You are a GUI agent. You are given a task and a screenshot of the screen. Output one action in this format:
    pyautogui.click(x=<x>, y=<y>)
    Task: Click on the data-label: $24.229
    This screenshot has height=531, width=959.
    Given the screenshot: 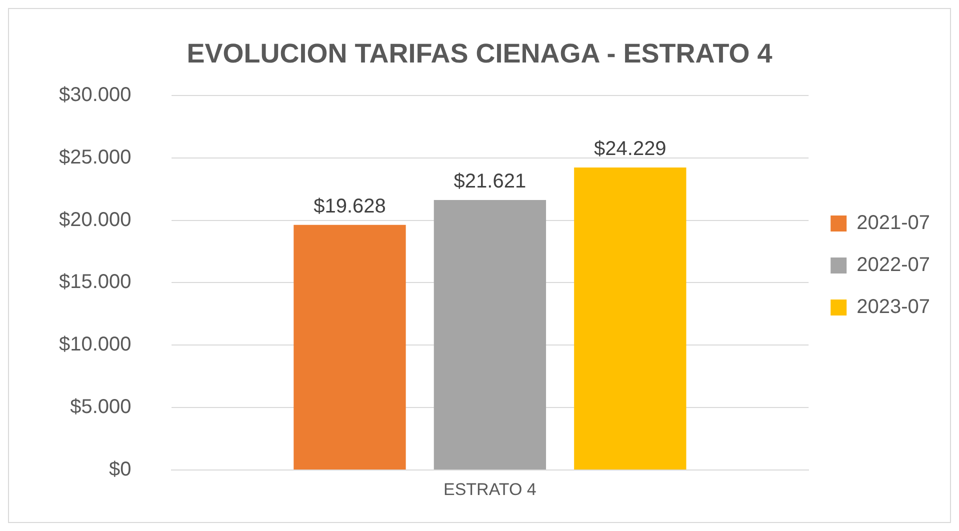 What is the action you would take?
    pyautogui.click(x=630, y=149)
    